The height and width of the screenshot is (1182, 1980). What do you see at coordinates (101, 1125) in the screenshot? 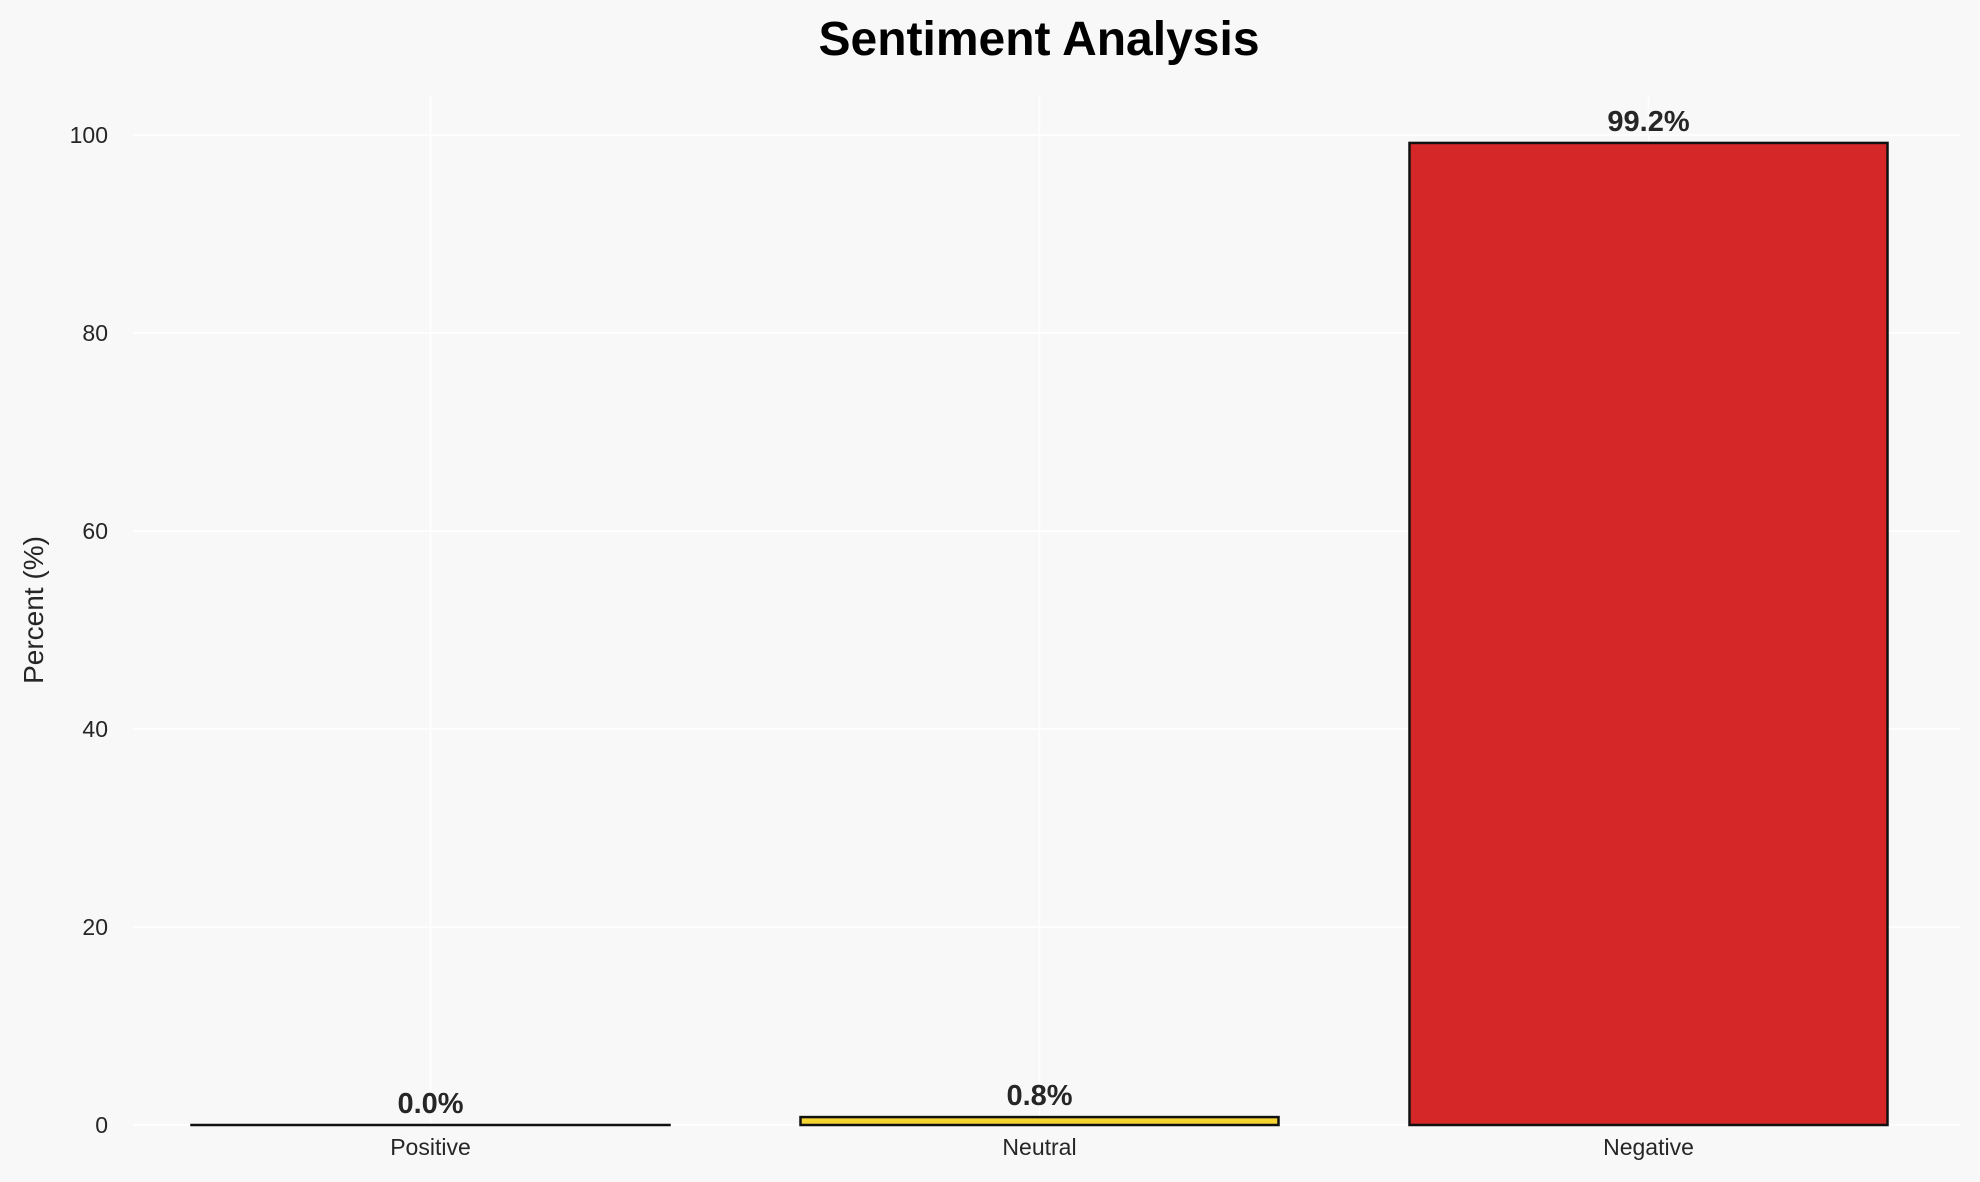
I see `y-tick-label: 0` at bounding box center [101, 1125].